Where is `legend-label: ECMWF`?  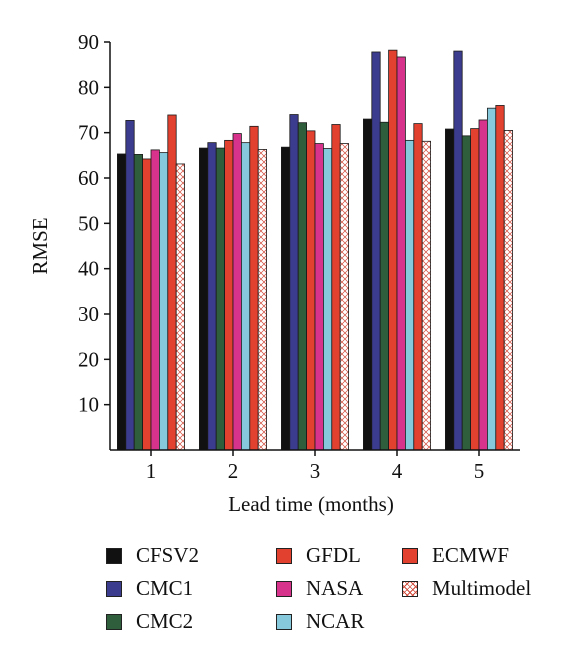
legend-label: ECMWF is located at coordinates (471, 555).